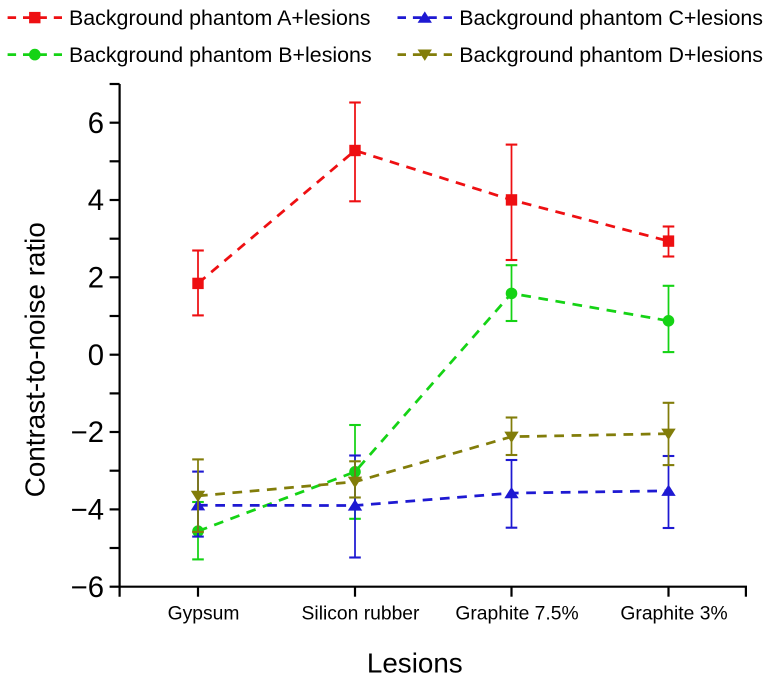  What do you see at coordinates (219, 18) in the screenshot?
I see `svg-text: Background phantom A+lesions` at bounding box center [219, 18].